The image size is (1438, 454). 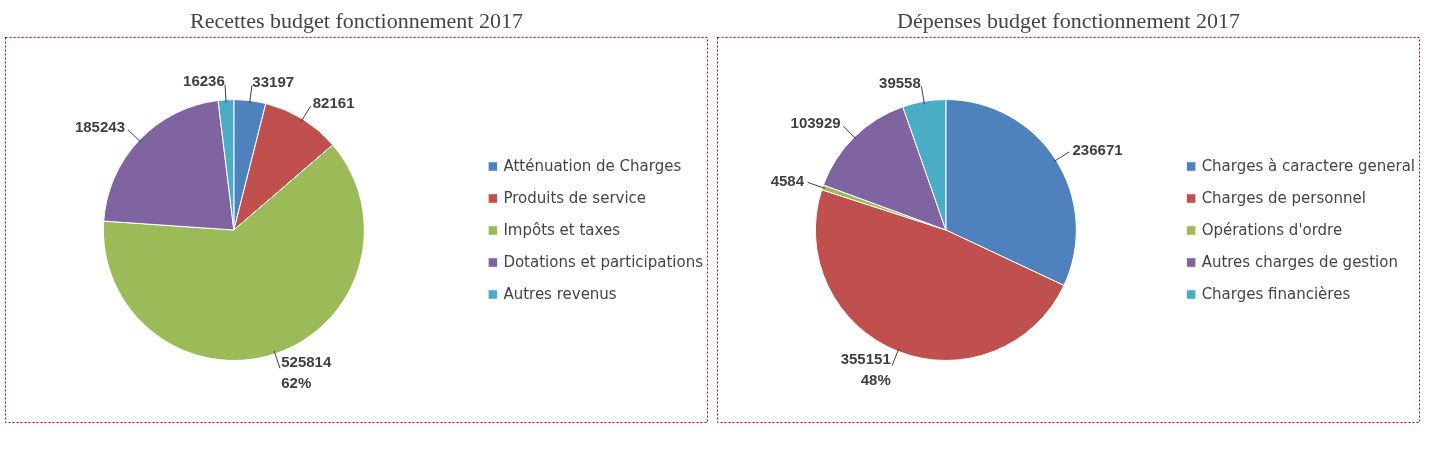 What do you see at coordinates (900, 82) in the screenshot?
I see `data-label: 39558` at bounding box center [900, 82].